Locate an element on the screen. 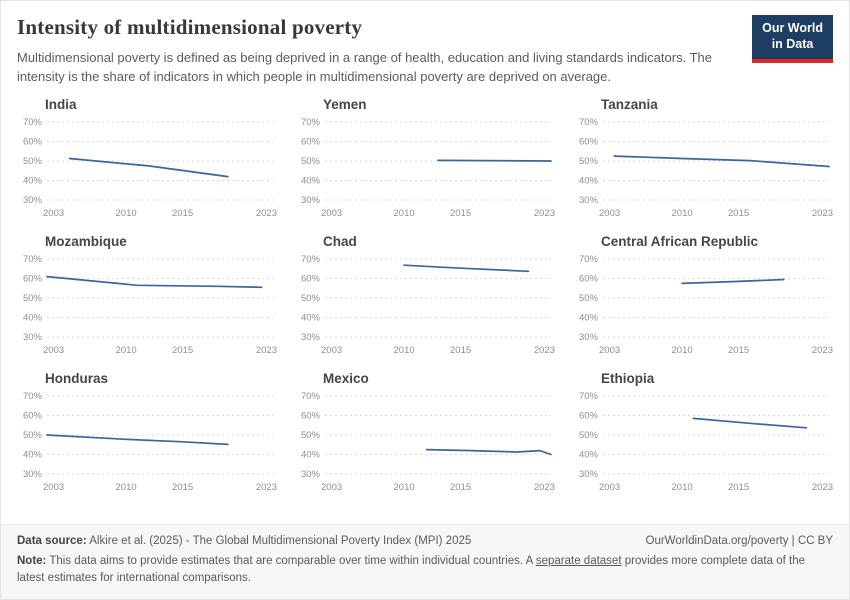 This screenshot has width=850, height=600. subchart-title: Mexico is located at coordinates (346, 378).